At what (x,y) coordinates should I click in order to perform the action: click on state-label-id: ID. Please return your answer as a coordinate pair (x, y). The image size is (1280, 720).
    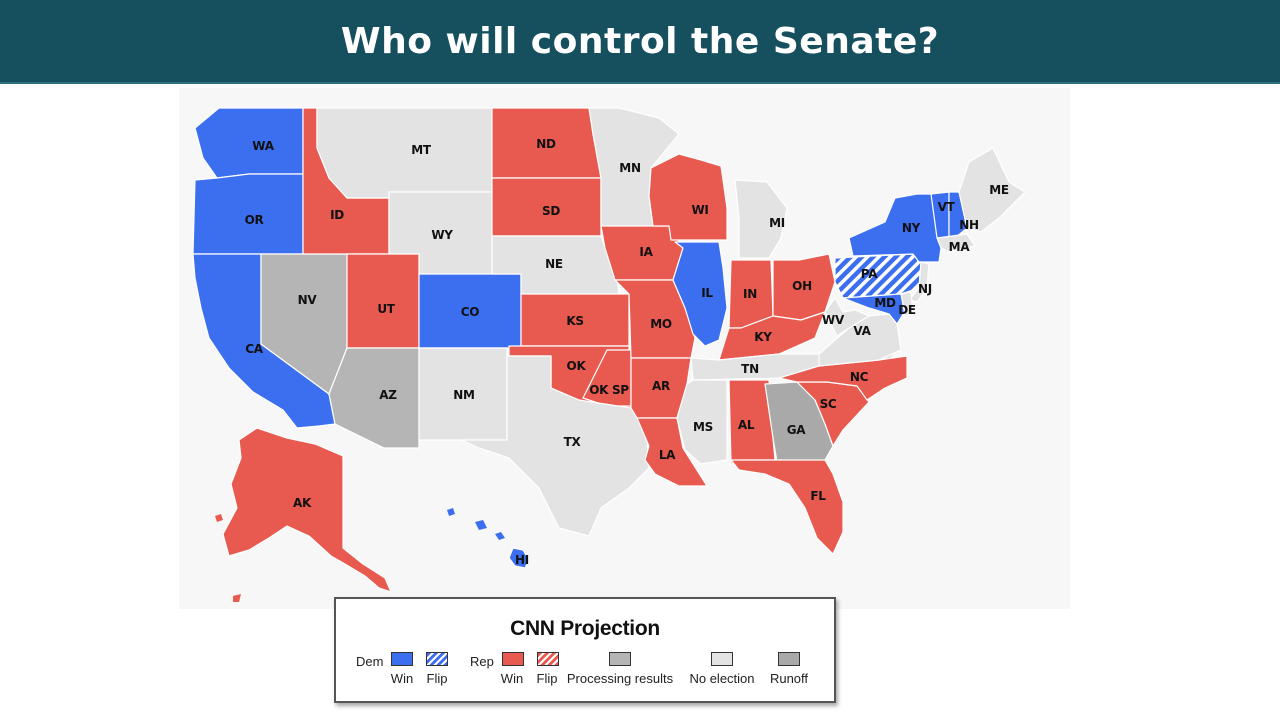
    Looking at the image, I should click on (337, 215).